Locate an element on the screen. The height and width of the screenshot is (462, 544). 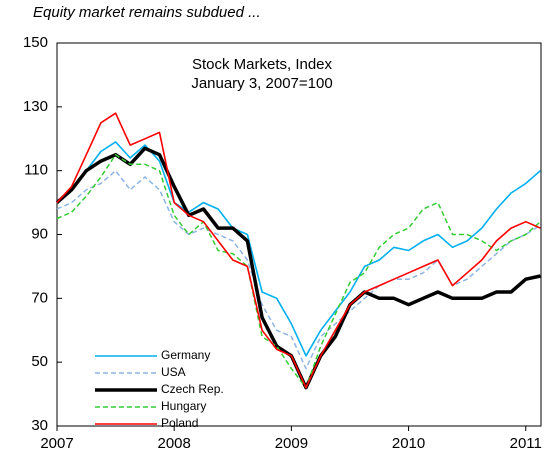
y-tick-label: 150 is located at coordinates (35, 42).